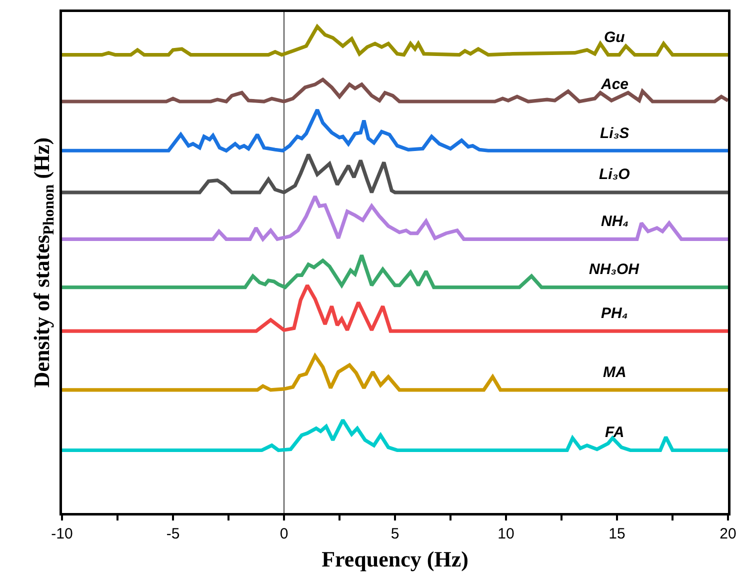 The image size is (738, 580). Describe the element at coordinates (615, 133) in the screenshot. I see `series-label: Li₃S` at that location.